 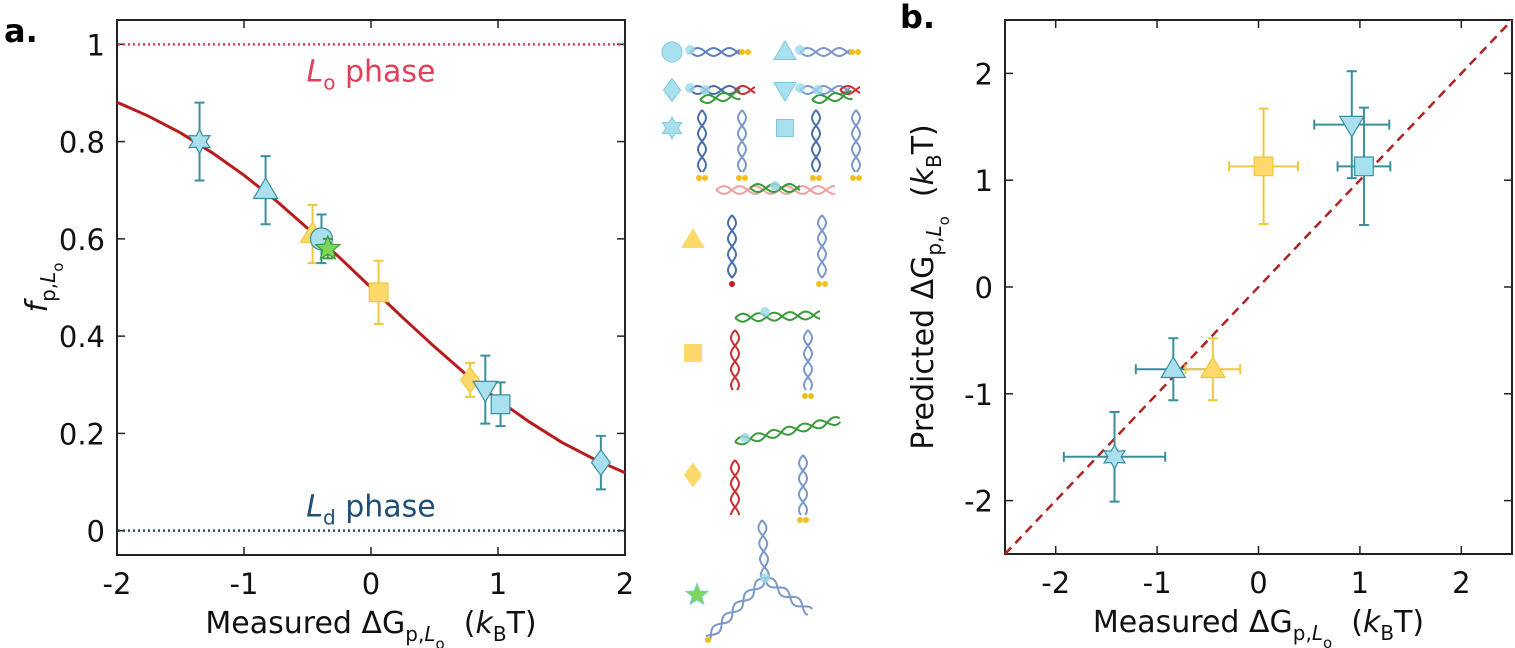 I want to click on x-axis-label-part: T), so click(x=521, y=623).